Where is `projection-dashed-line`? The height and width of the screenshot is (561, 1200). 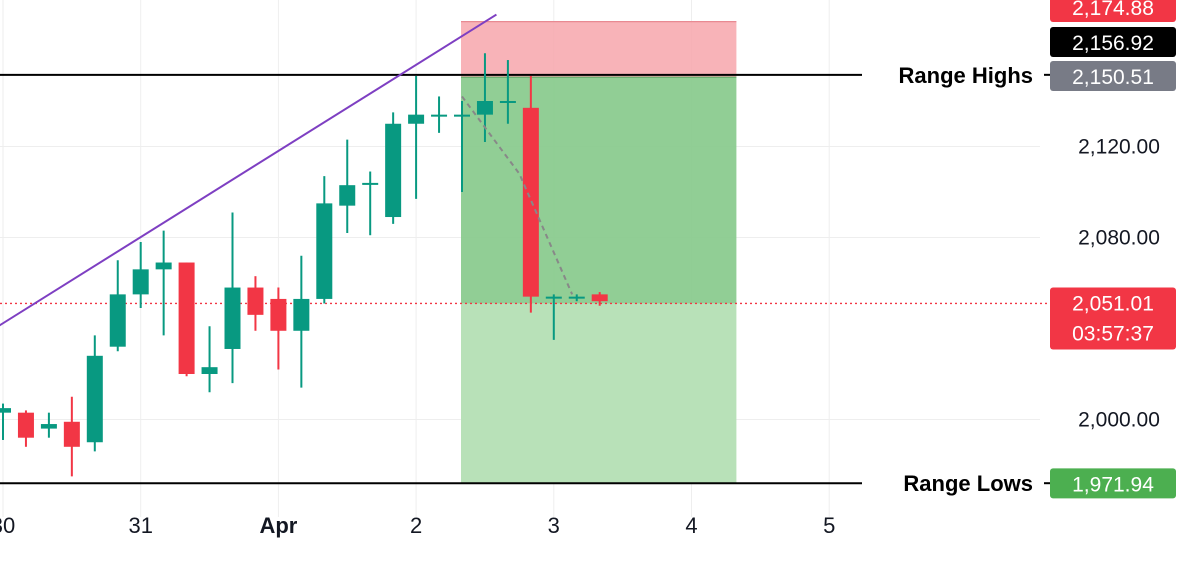 projection-dashed-line is located at coordinates (517, 195).